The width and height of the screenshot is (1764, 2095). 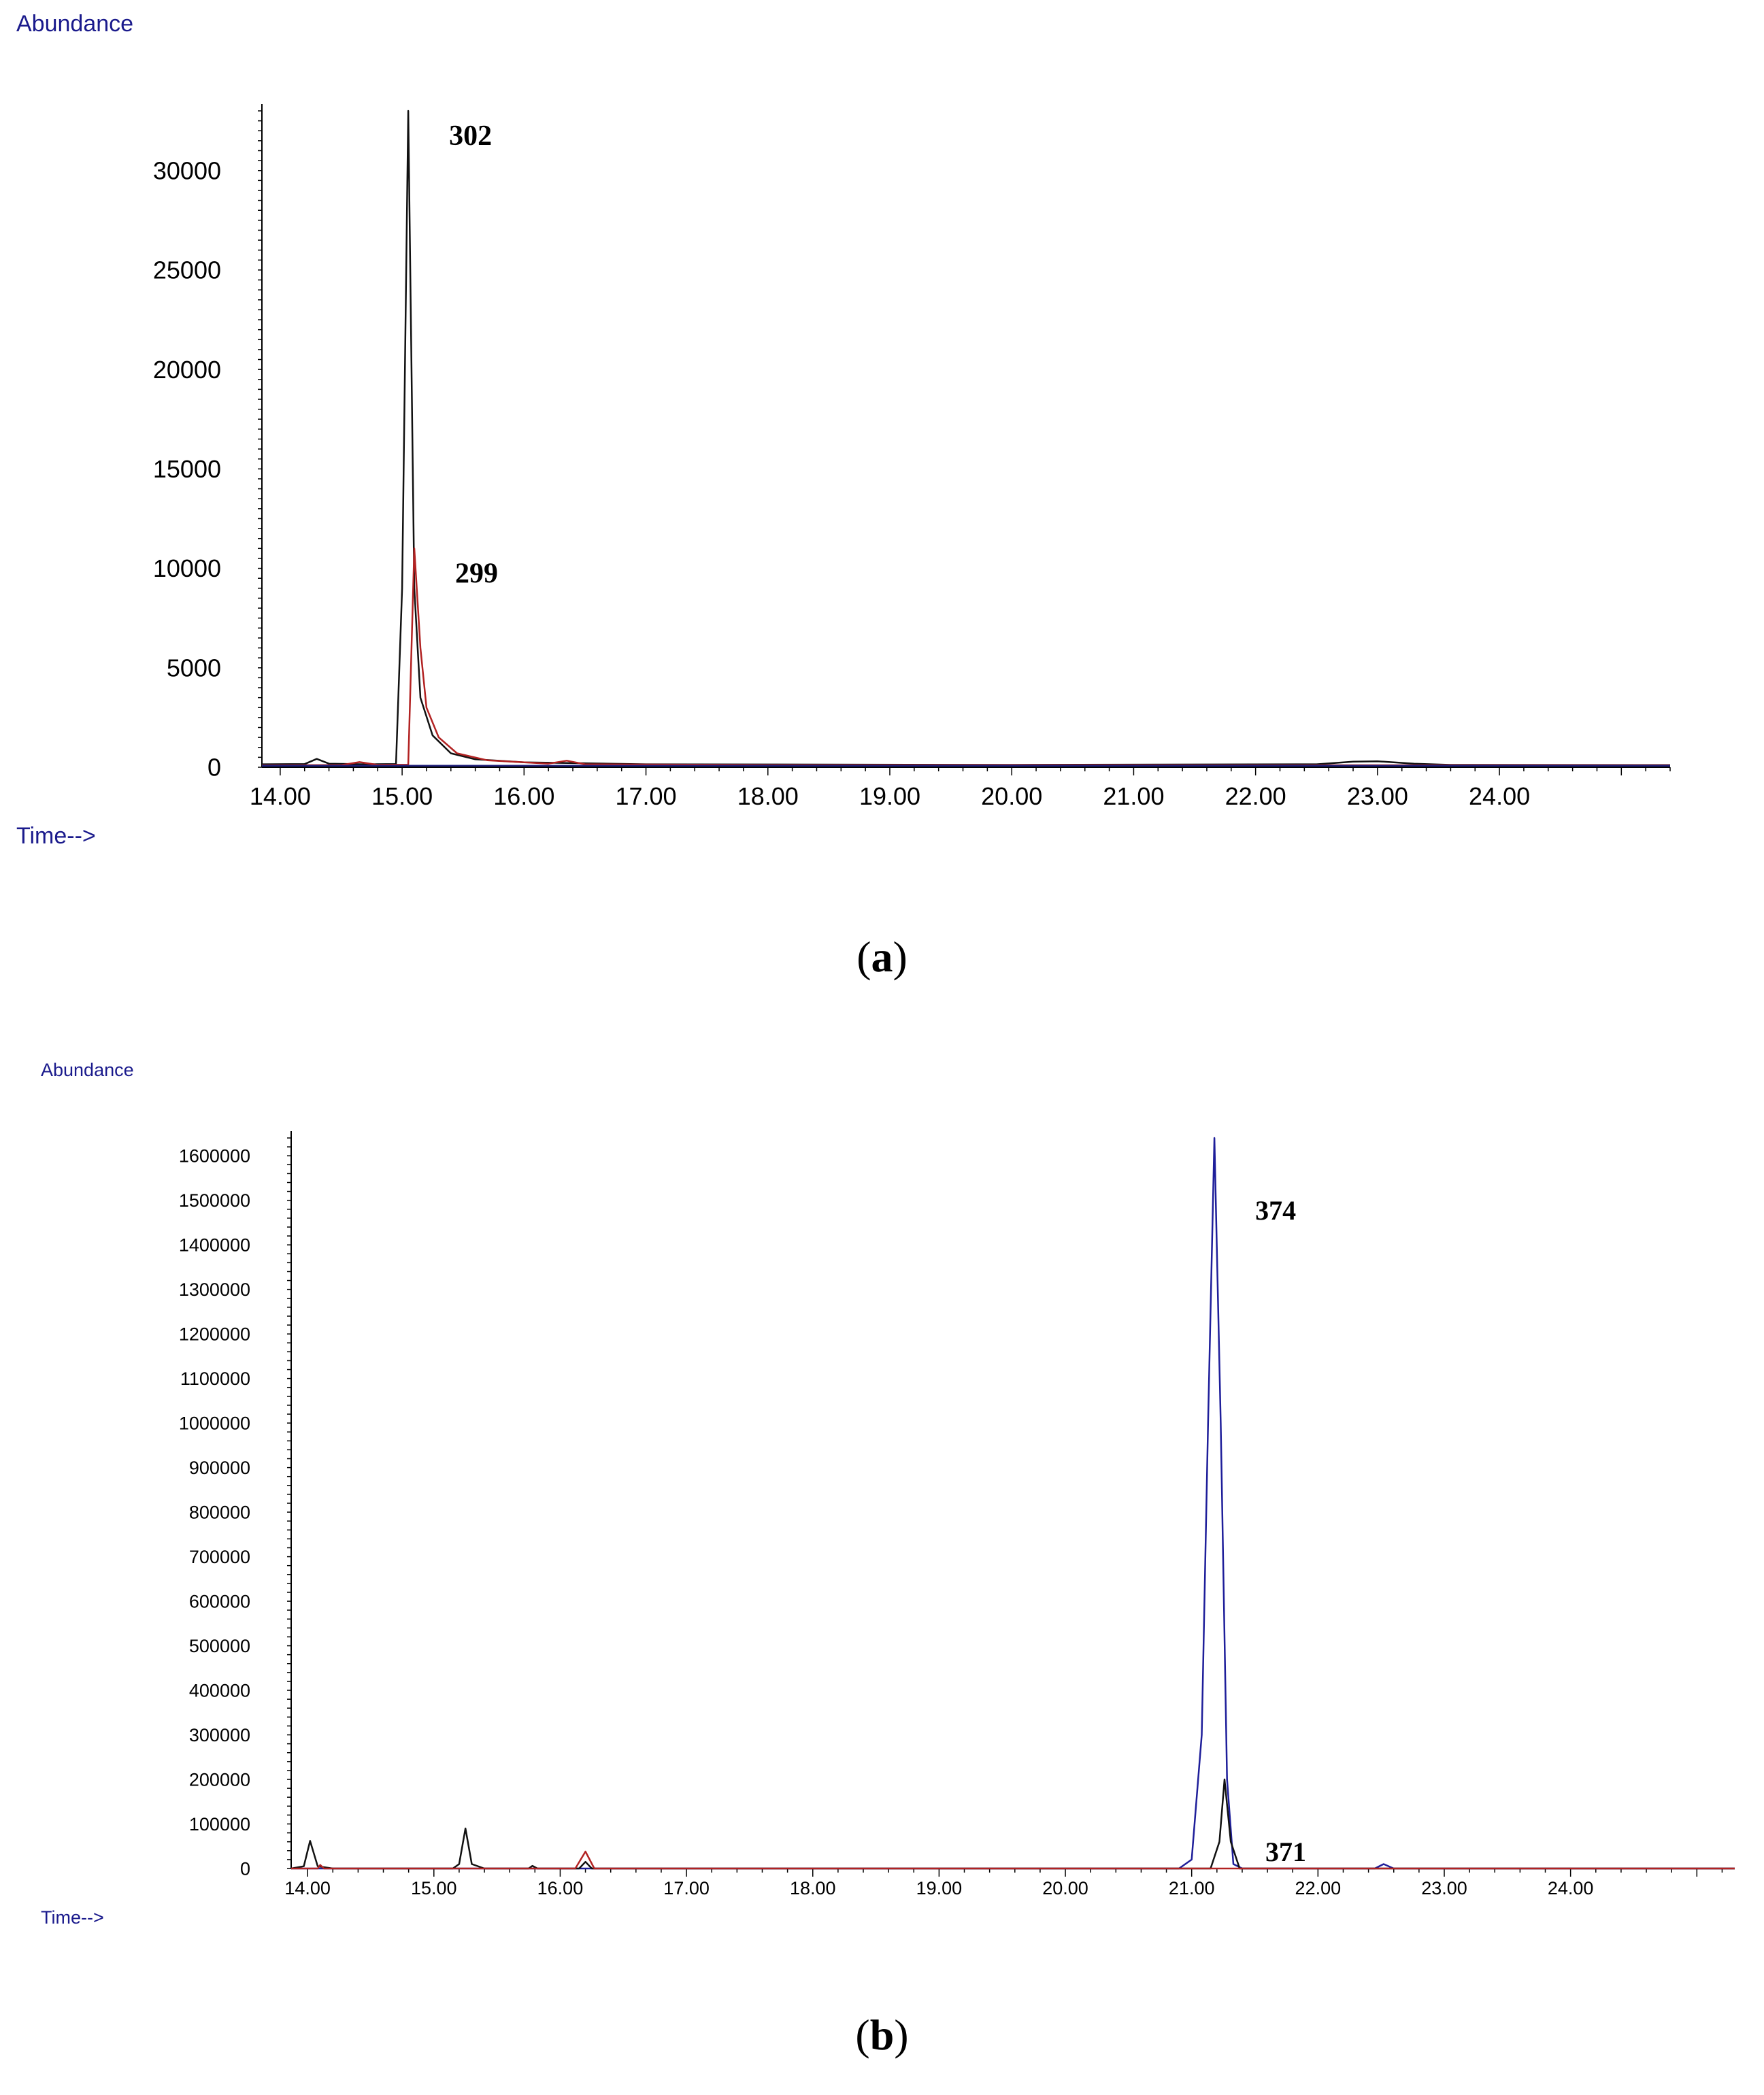 I want to click on peak-annotation: 371, so click(x=1285, y=1852).